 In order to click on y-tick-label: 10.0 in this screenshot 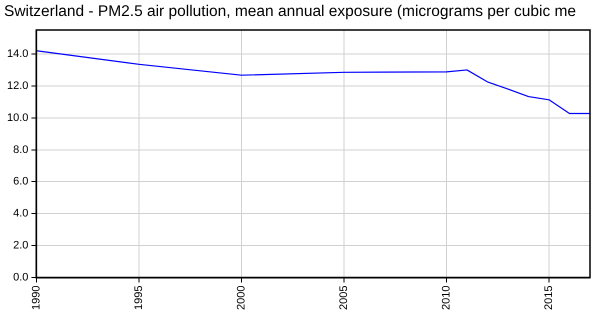, I will do `click(17, 118)`.